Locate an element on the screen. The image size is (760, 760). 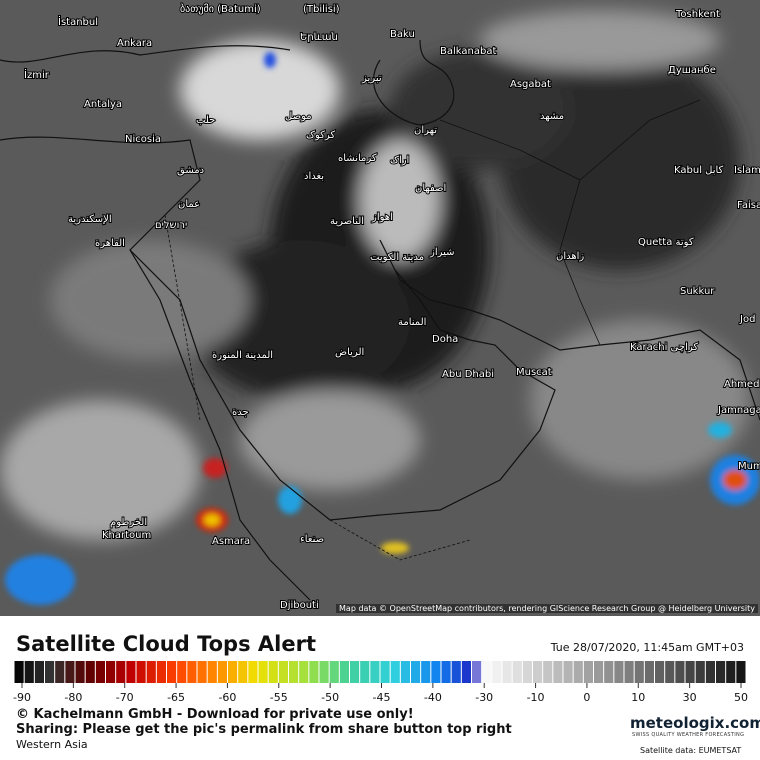
city-label: Antalya is located at coordinates (103, 104).